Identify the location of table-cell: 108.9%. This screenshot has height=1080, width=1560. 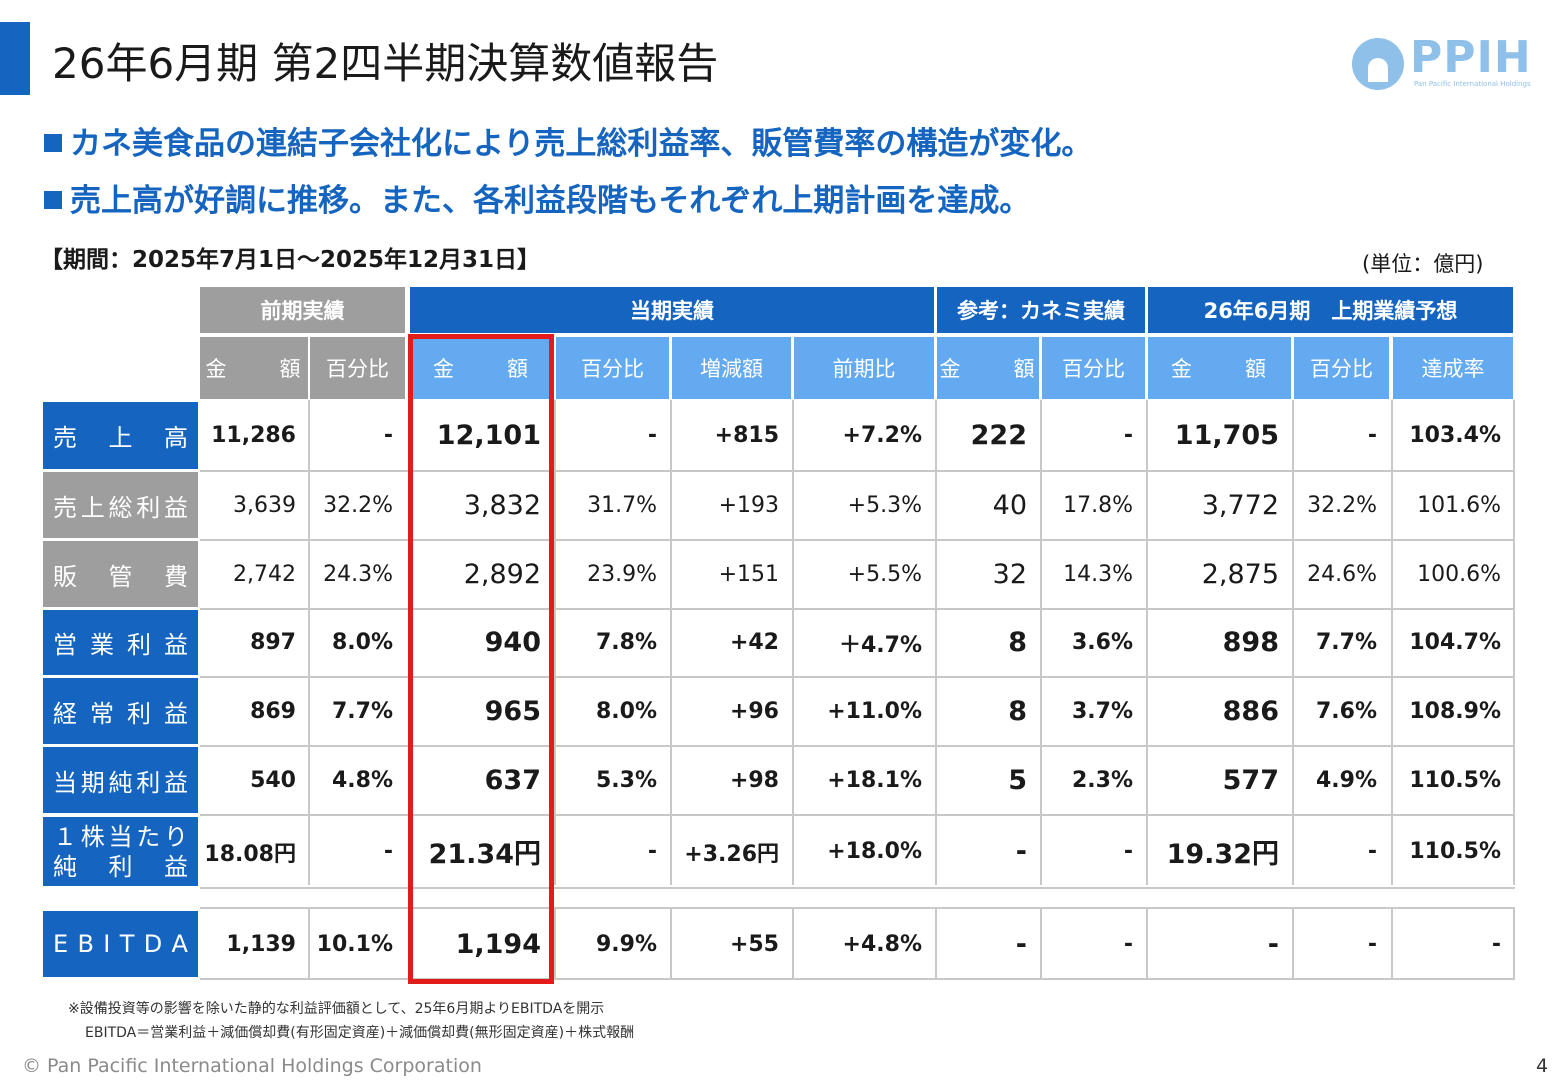
(1455, 711).